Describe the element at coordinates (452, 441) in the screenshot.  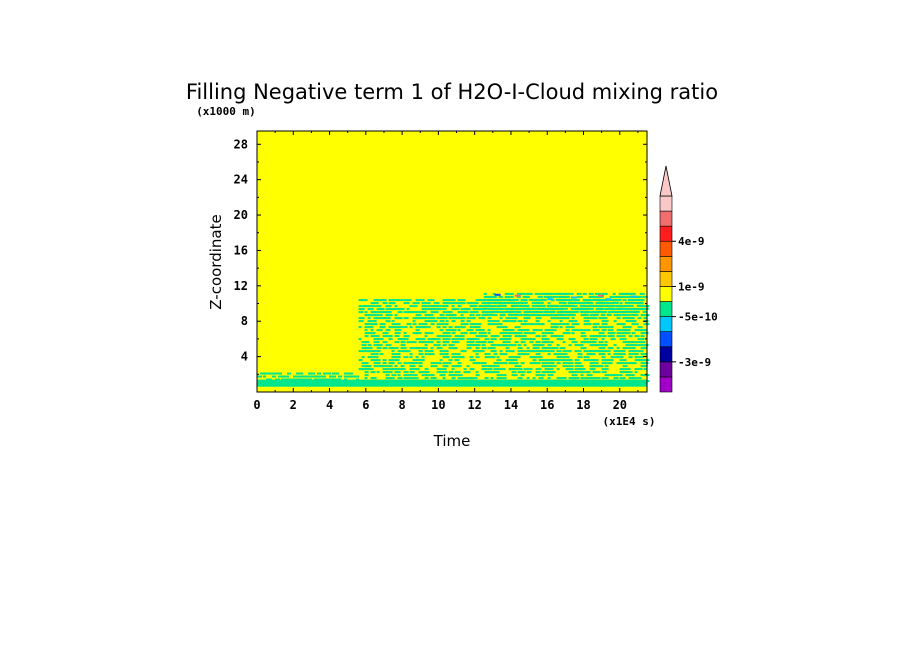
I see `x-axis-label: Time` at that location.